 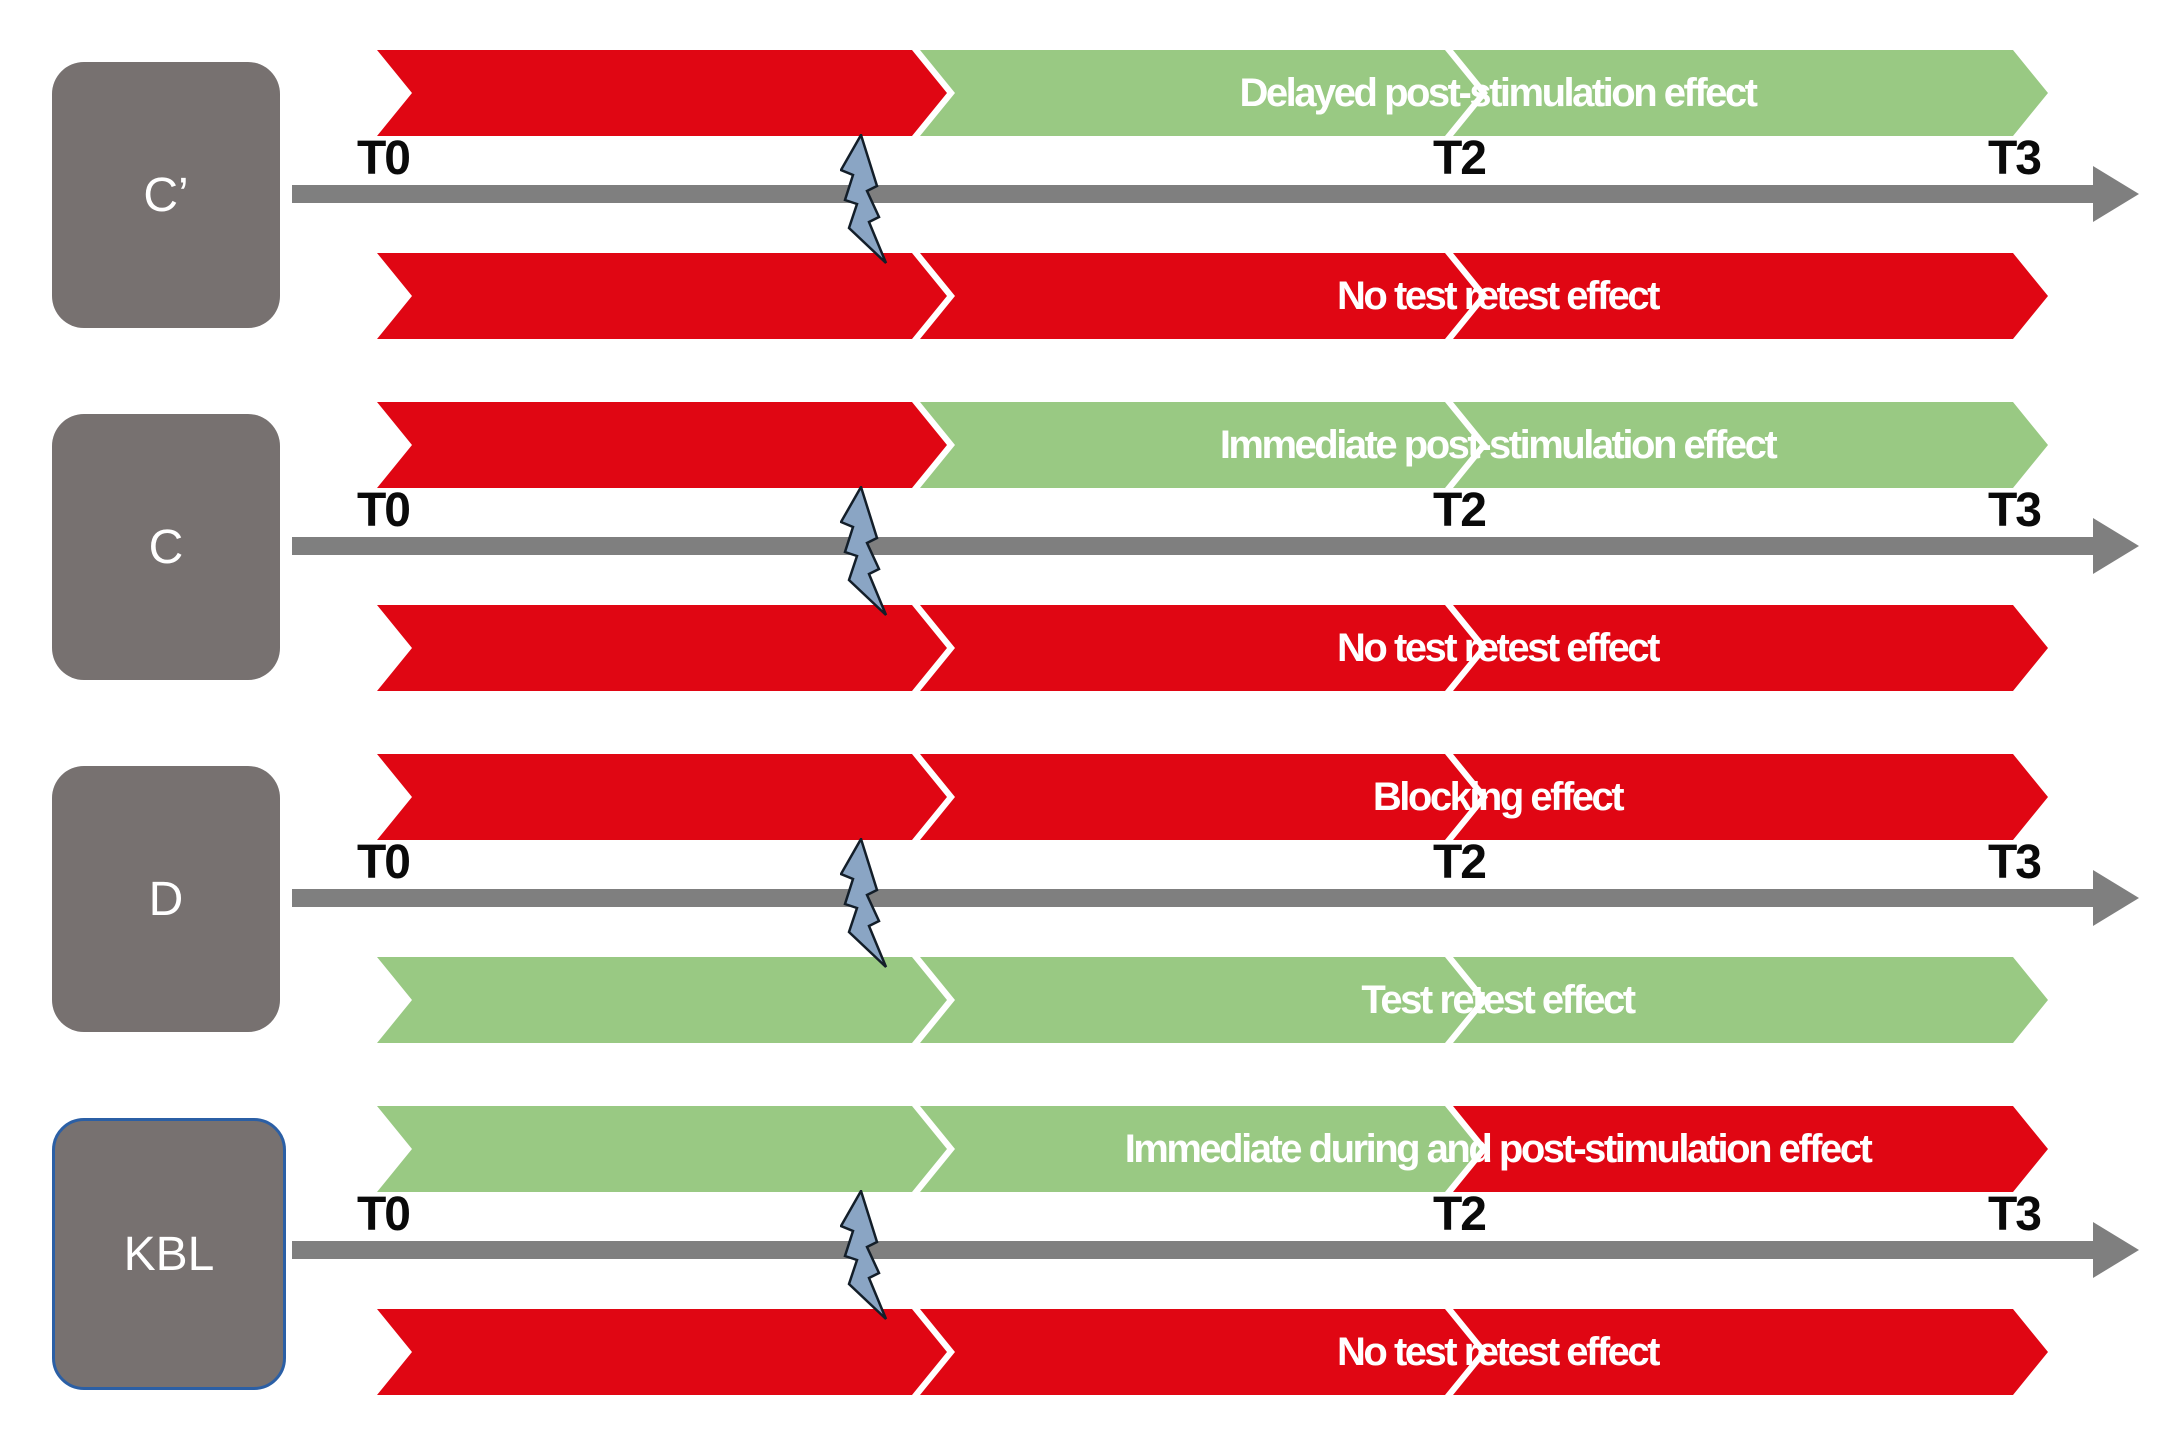 What do you see at coordinates (1498, 445) in the screenshot?
I see `top-bar-label: Immediate post-stimulation effect` at bounding box center [1498, 445].